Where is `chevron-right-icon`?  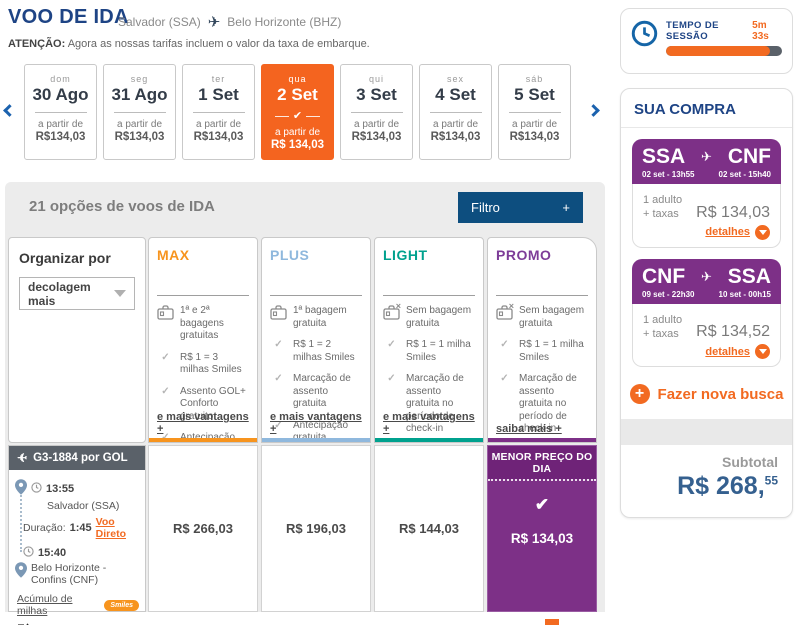
chevron-right-icon is located at coordinates (593, 111).